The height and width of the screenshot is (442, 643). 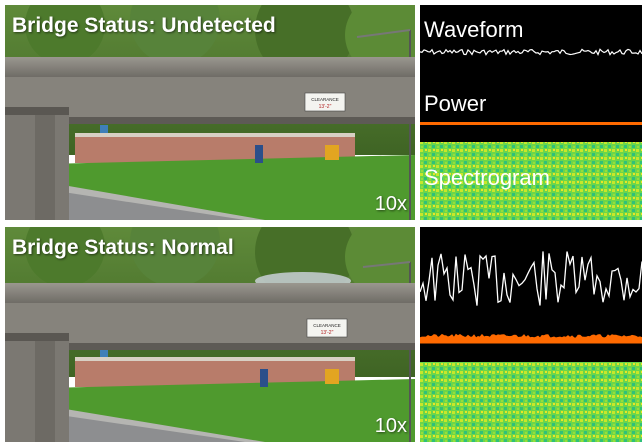 I want to click on bridge-status-label: Bridge Status: Normal, so click(x=123, y=247).